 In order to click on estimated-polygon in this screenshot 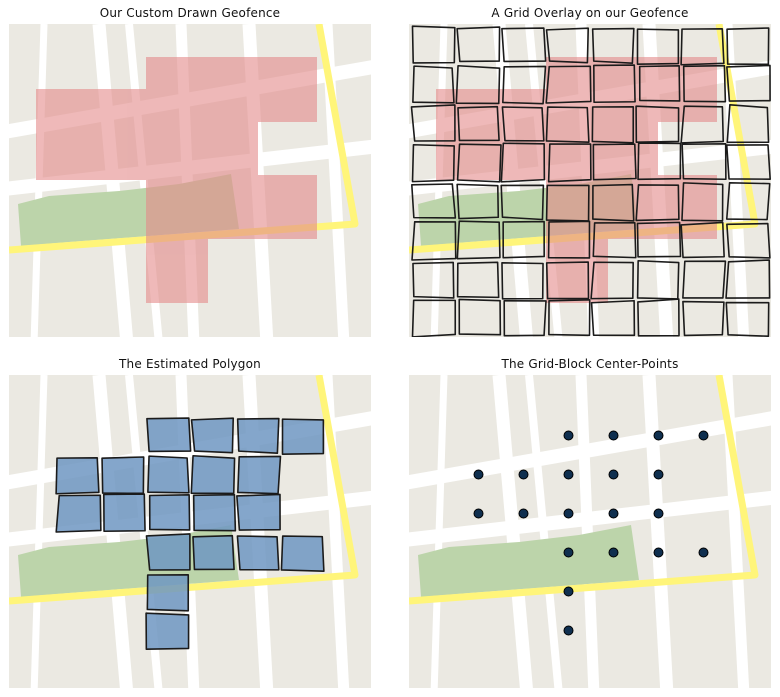, I will do `click(190, 533)`.